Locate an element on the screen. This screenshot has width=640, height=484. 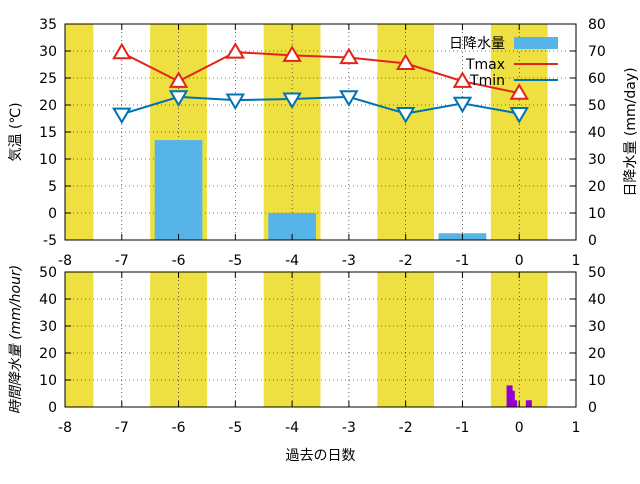
x-tick-label-top: -5 is located at coordinates (235, 261).